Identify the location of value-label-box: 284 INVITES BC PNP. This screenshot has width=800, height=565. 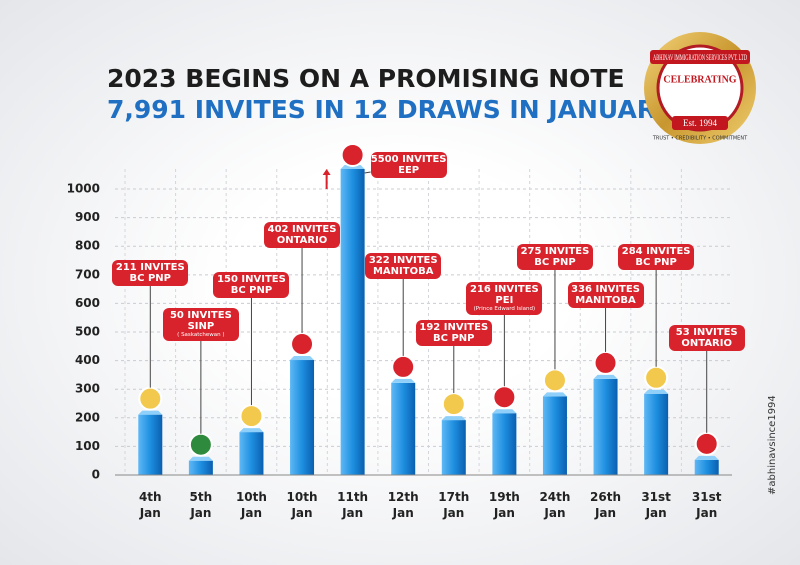
(656, 257).